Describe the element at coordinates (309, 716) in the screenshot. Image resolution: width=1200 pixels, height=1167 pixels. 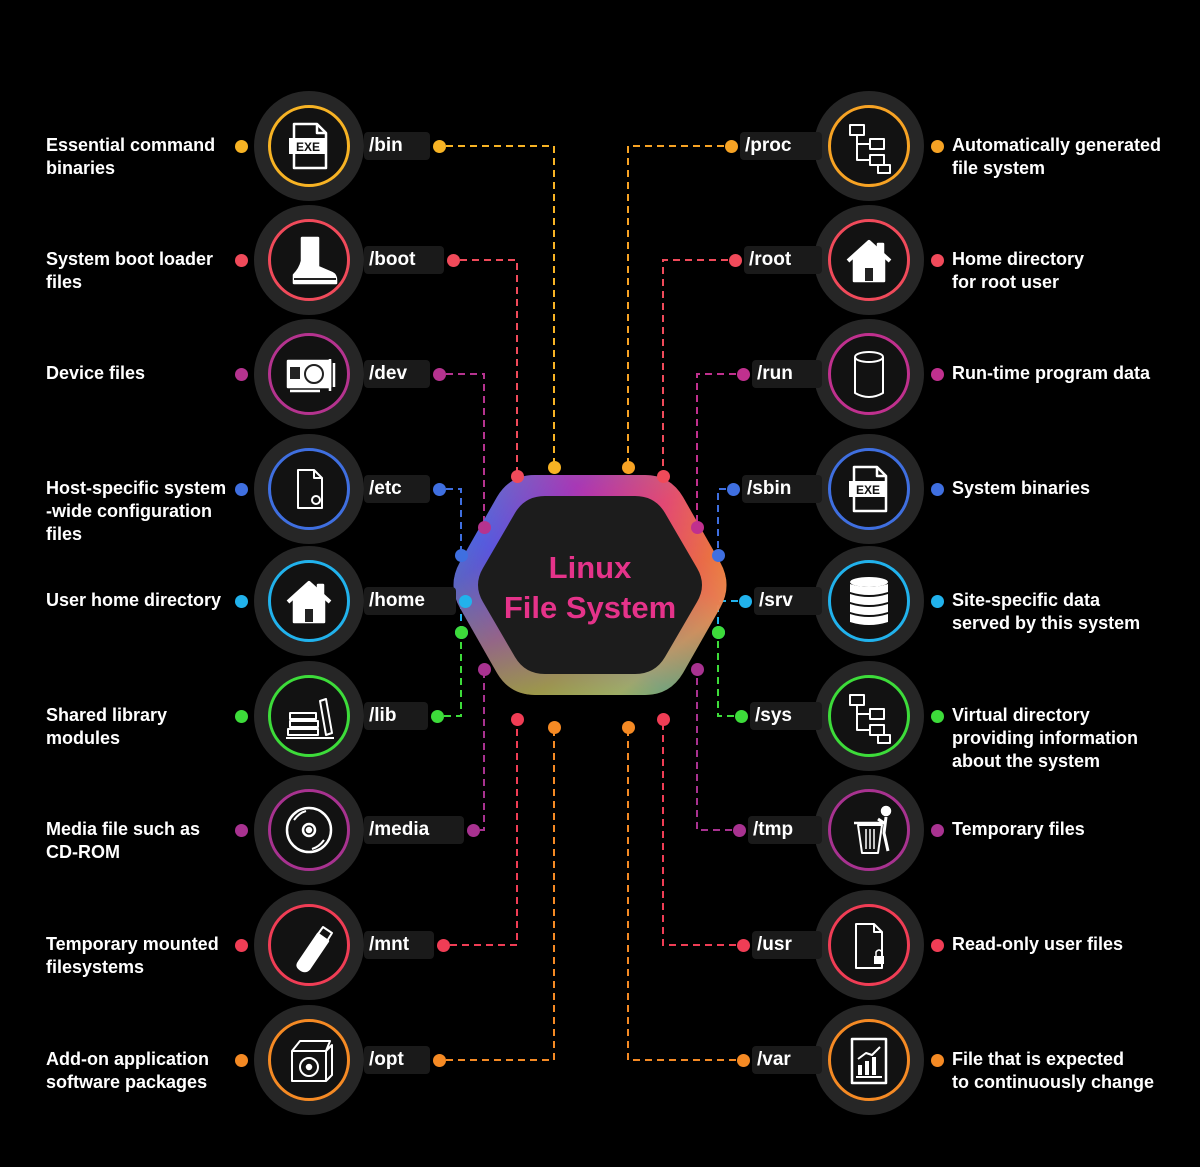
I see `directory-node-lib` at that location.